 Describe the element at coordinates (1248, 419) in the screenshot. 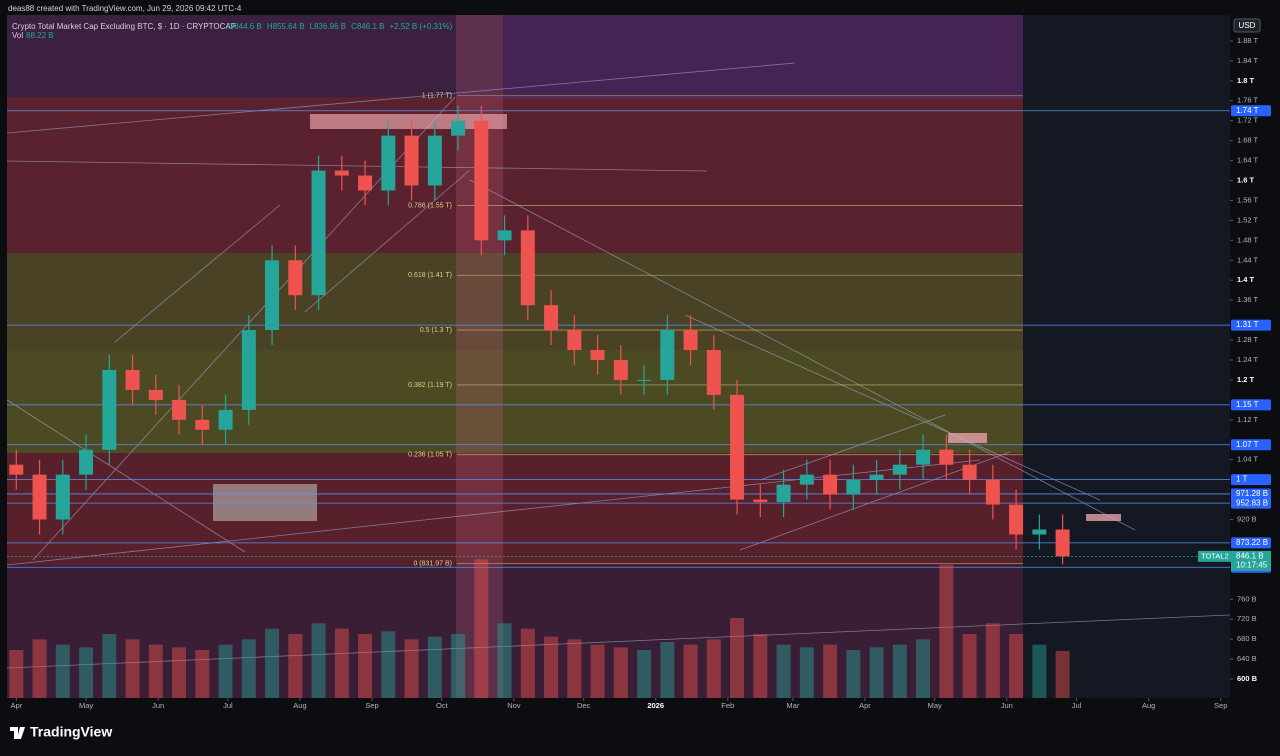

I see `y-tick-label: 1.12 T` at that location.